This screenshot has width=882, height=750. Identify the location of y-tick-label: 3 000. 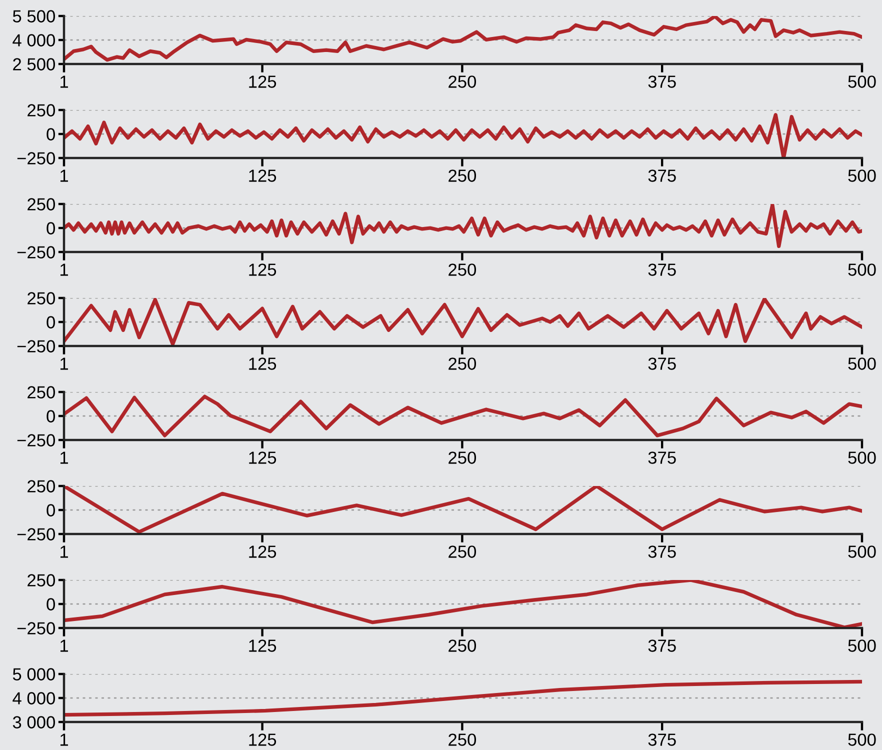
(33, 722).